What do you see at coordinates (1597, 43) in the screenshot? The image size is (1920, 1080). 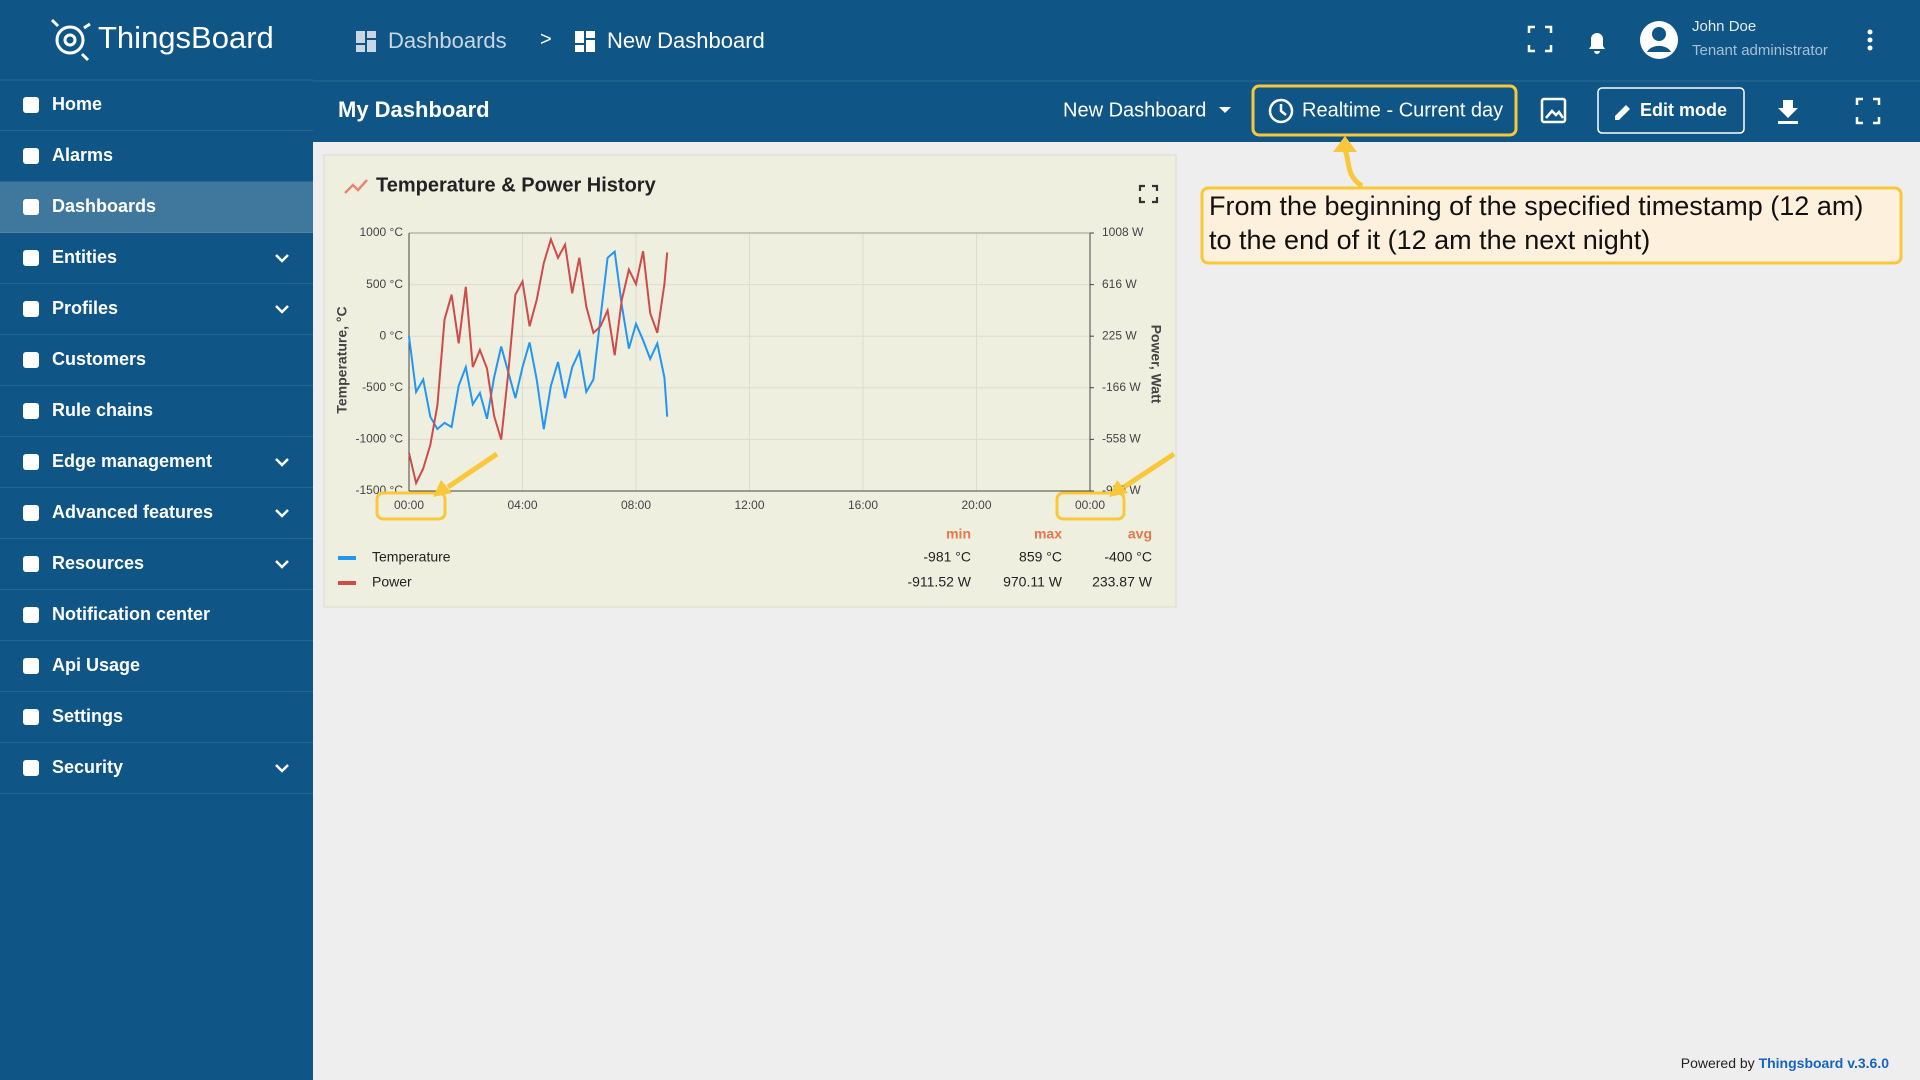 I see `notifications-button` at bounding box center [1597, 43].